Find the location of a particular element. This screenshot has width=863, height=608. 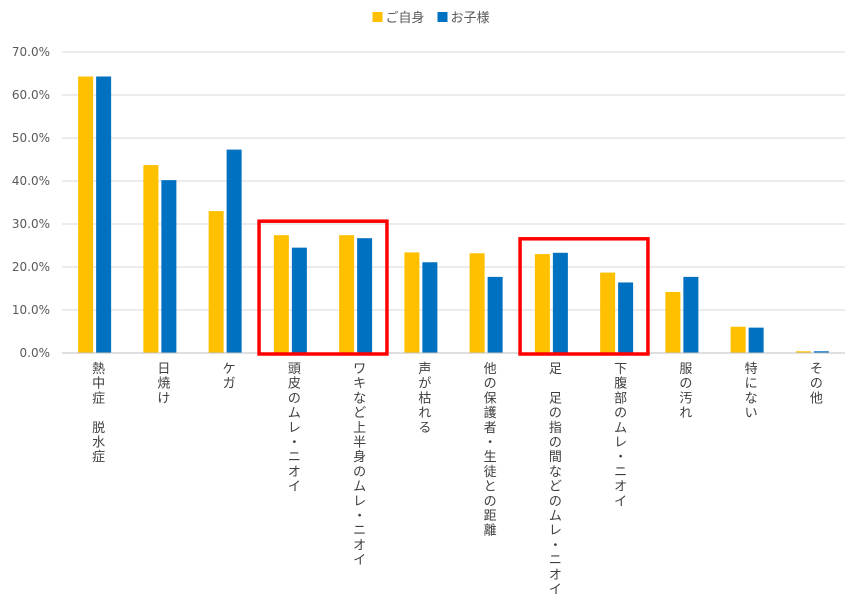

x-tick-label: 服の汚れ is located at coordinates (685, 391).